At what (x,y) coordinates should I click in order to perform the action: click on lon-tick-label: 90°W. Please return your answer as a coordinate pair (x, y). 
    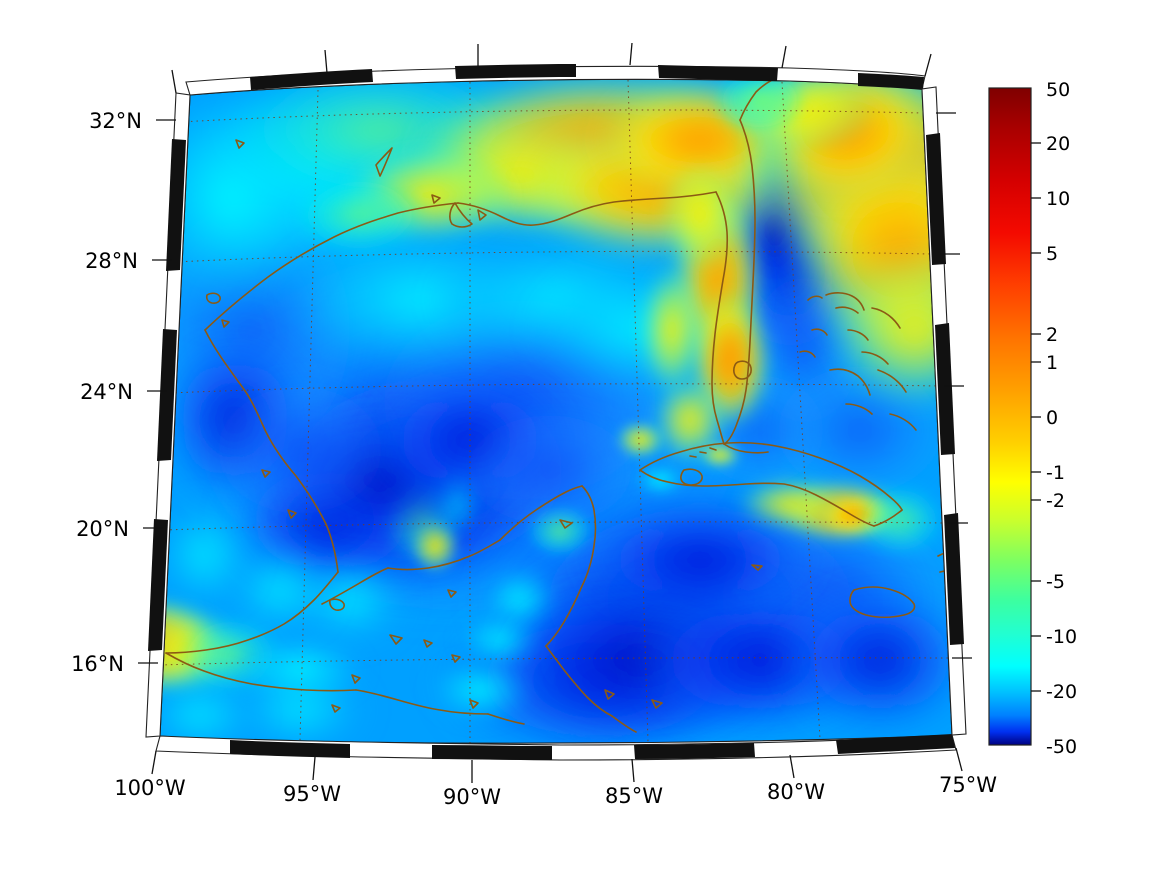
    Looking at the image, I should click on (472, 797).